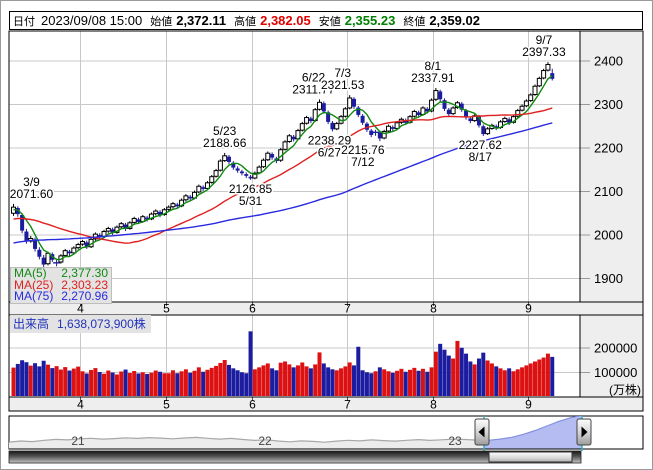  I want to click on high-label: 高値, so click(245, 21).